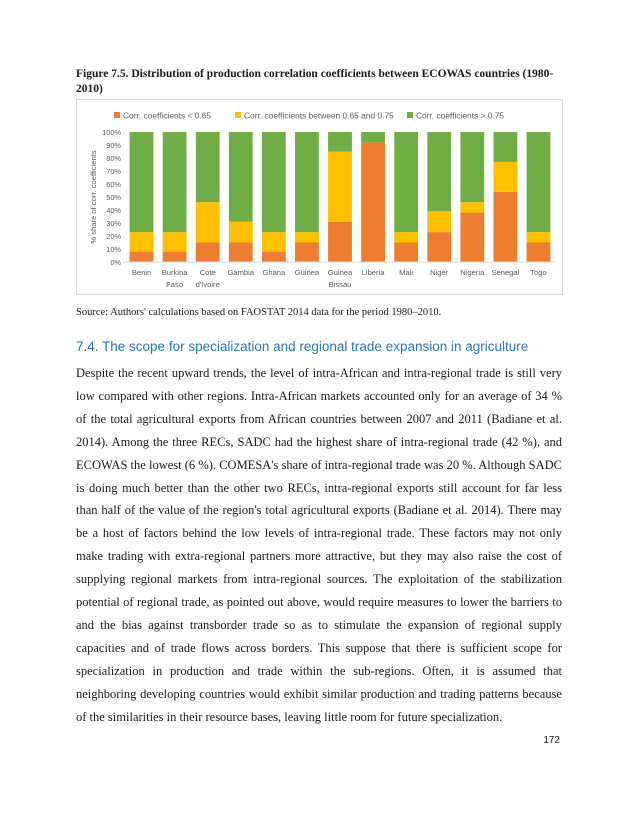 This screenshot has width=638, height=826. Describe the element at coordinates (113, 223) in the screenshot. I see `y-tick-label: 30%` at that location.